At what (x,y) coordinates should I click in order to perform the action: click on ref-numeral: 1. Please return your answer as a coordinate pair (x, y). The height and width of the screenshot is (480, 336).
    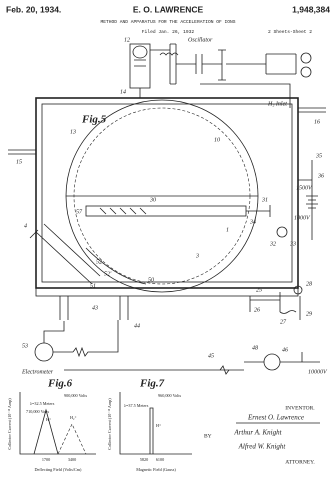
    Looking at the image, I should click on (227, 230).